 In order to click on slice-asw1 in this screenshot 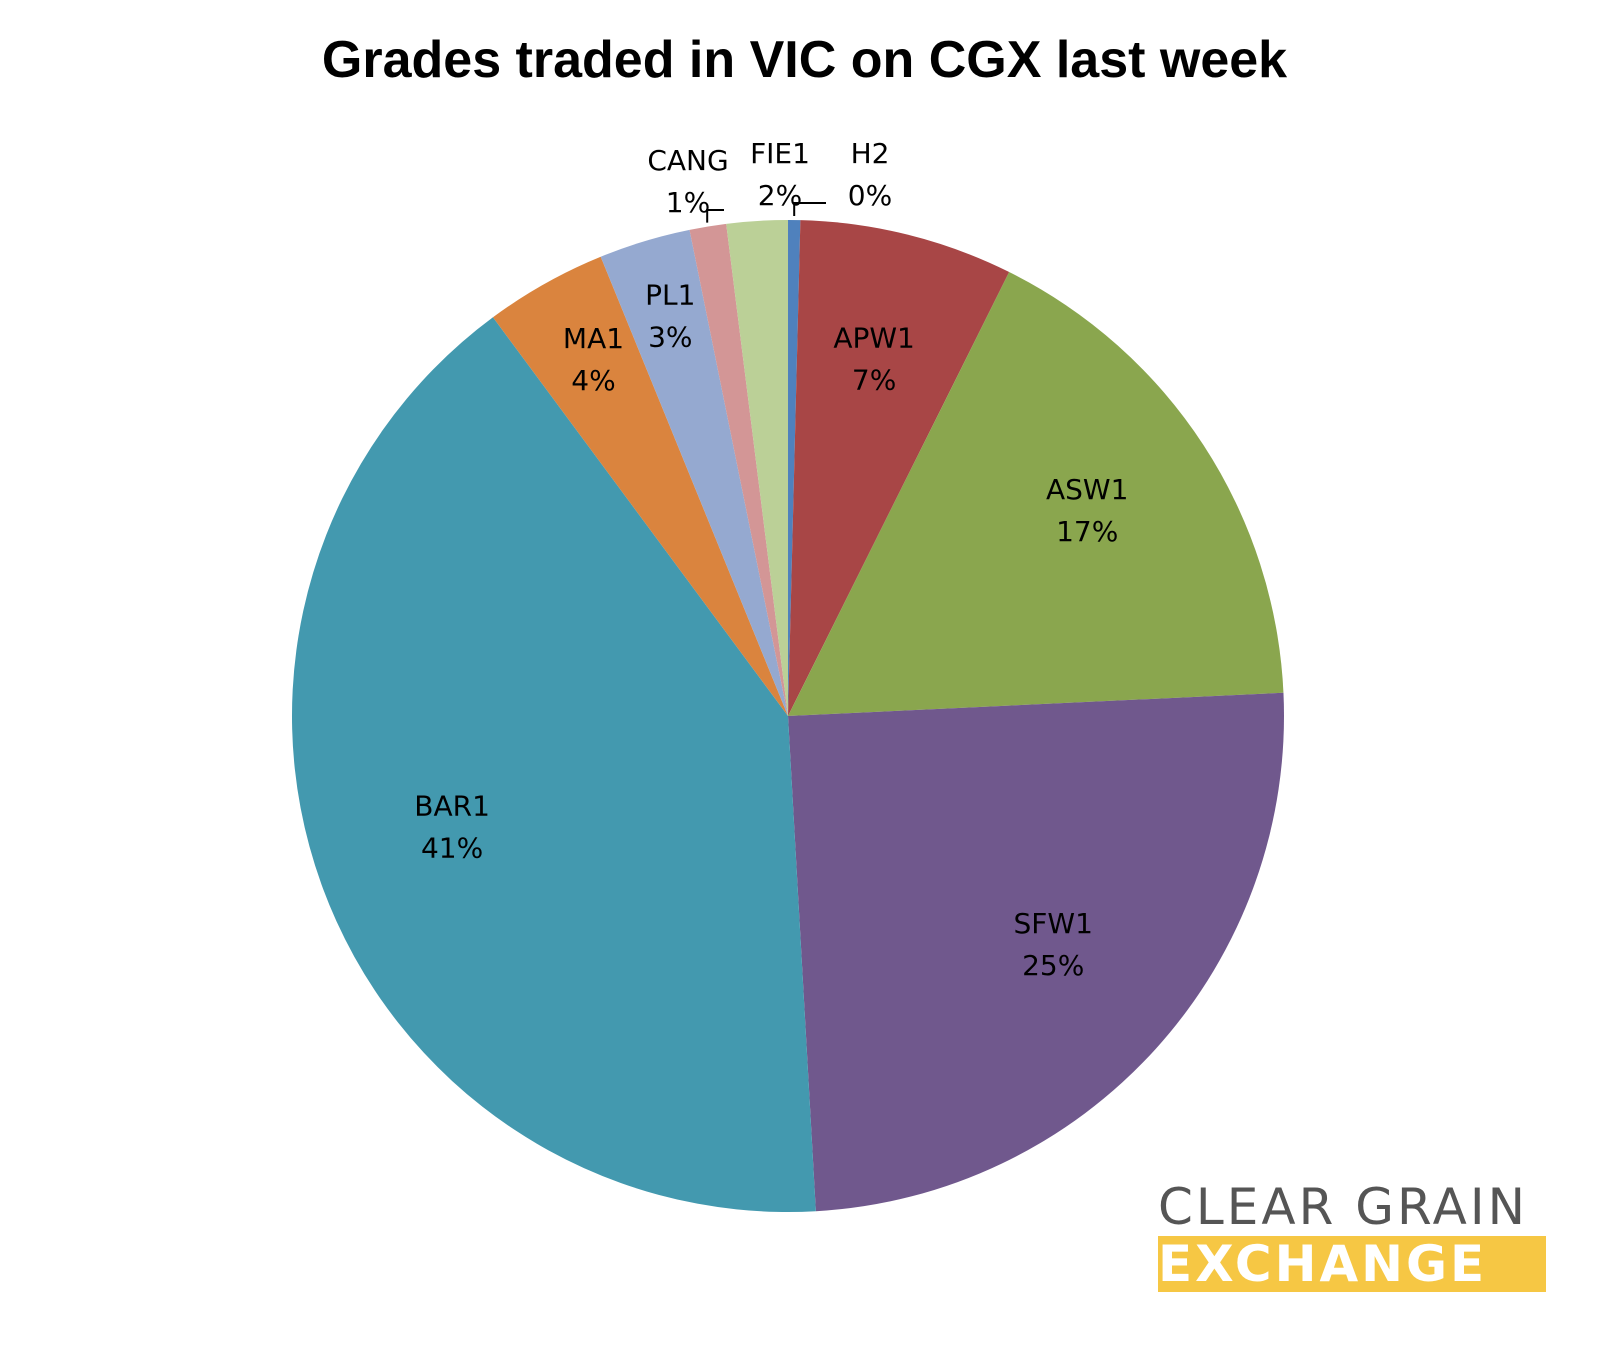, I will do `click(1036, 494)`.